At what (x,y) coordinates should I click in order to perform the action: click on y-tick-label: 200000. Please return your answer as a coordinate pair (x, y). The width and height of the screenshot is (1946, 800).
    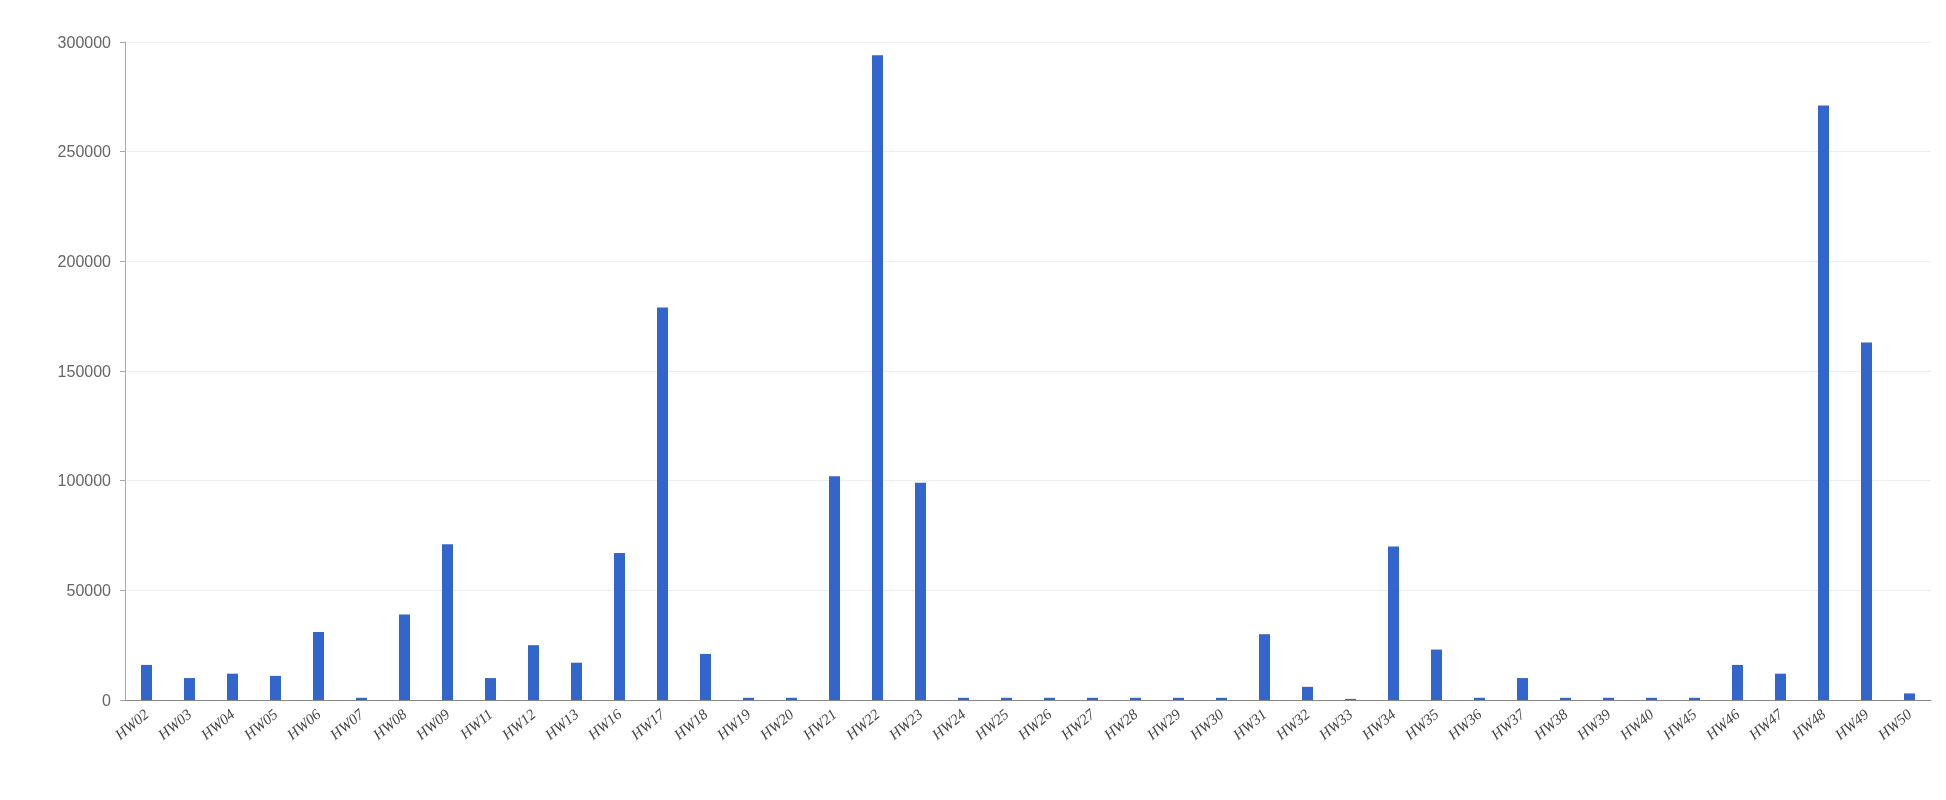
    Looking at the image, I should click on (84, 261).